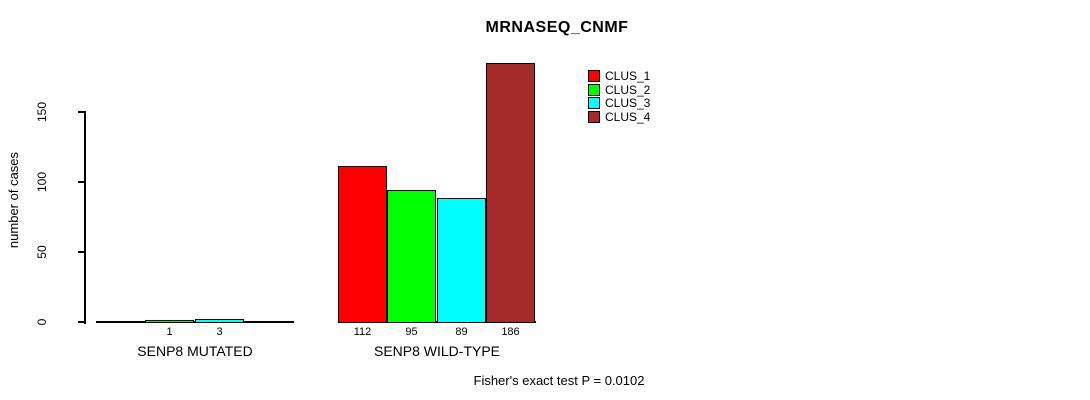 This screenshot has width=1090, height=400. I want to click on legend-item-clus_2: CLUS_2, so click(619, 90).